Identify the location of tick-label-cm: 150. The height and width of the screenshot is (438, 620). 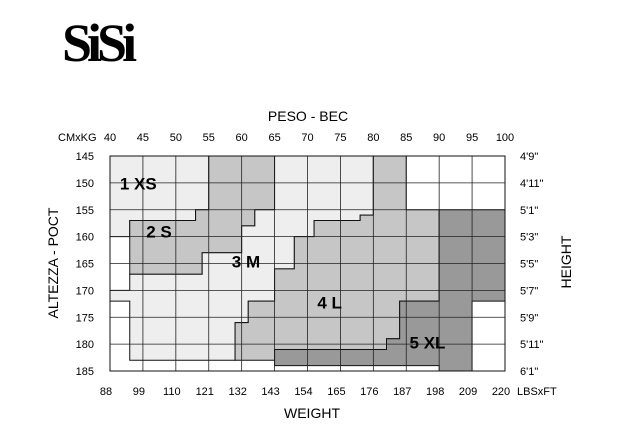
(85, 184).